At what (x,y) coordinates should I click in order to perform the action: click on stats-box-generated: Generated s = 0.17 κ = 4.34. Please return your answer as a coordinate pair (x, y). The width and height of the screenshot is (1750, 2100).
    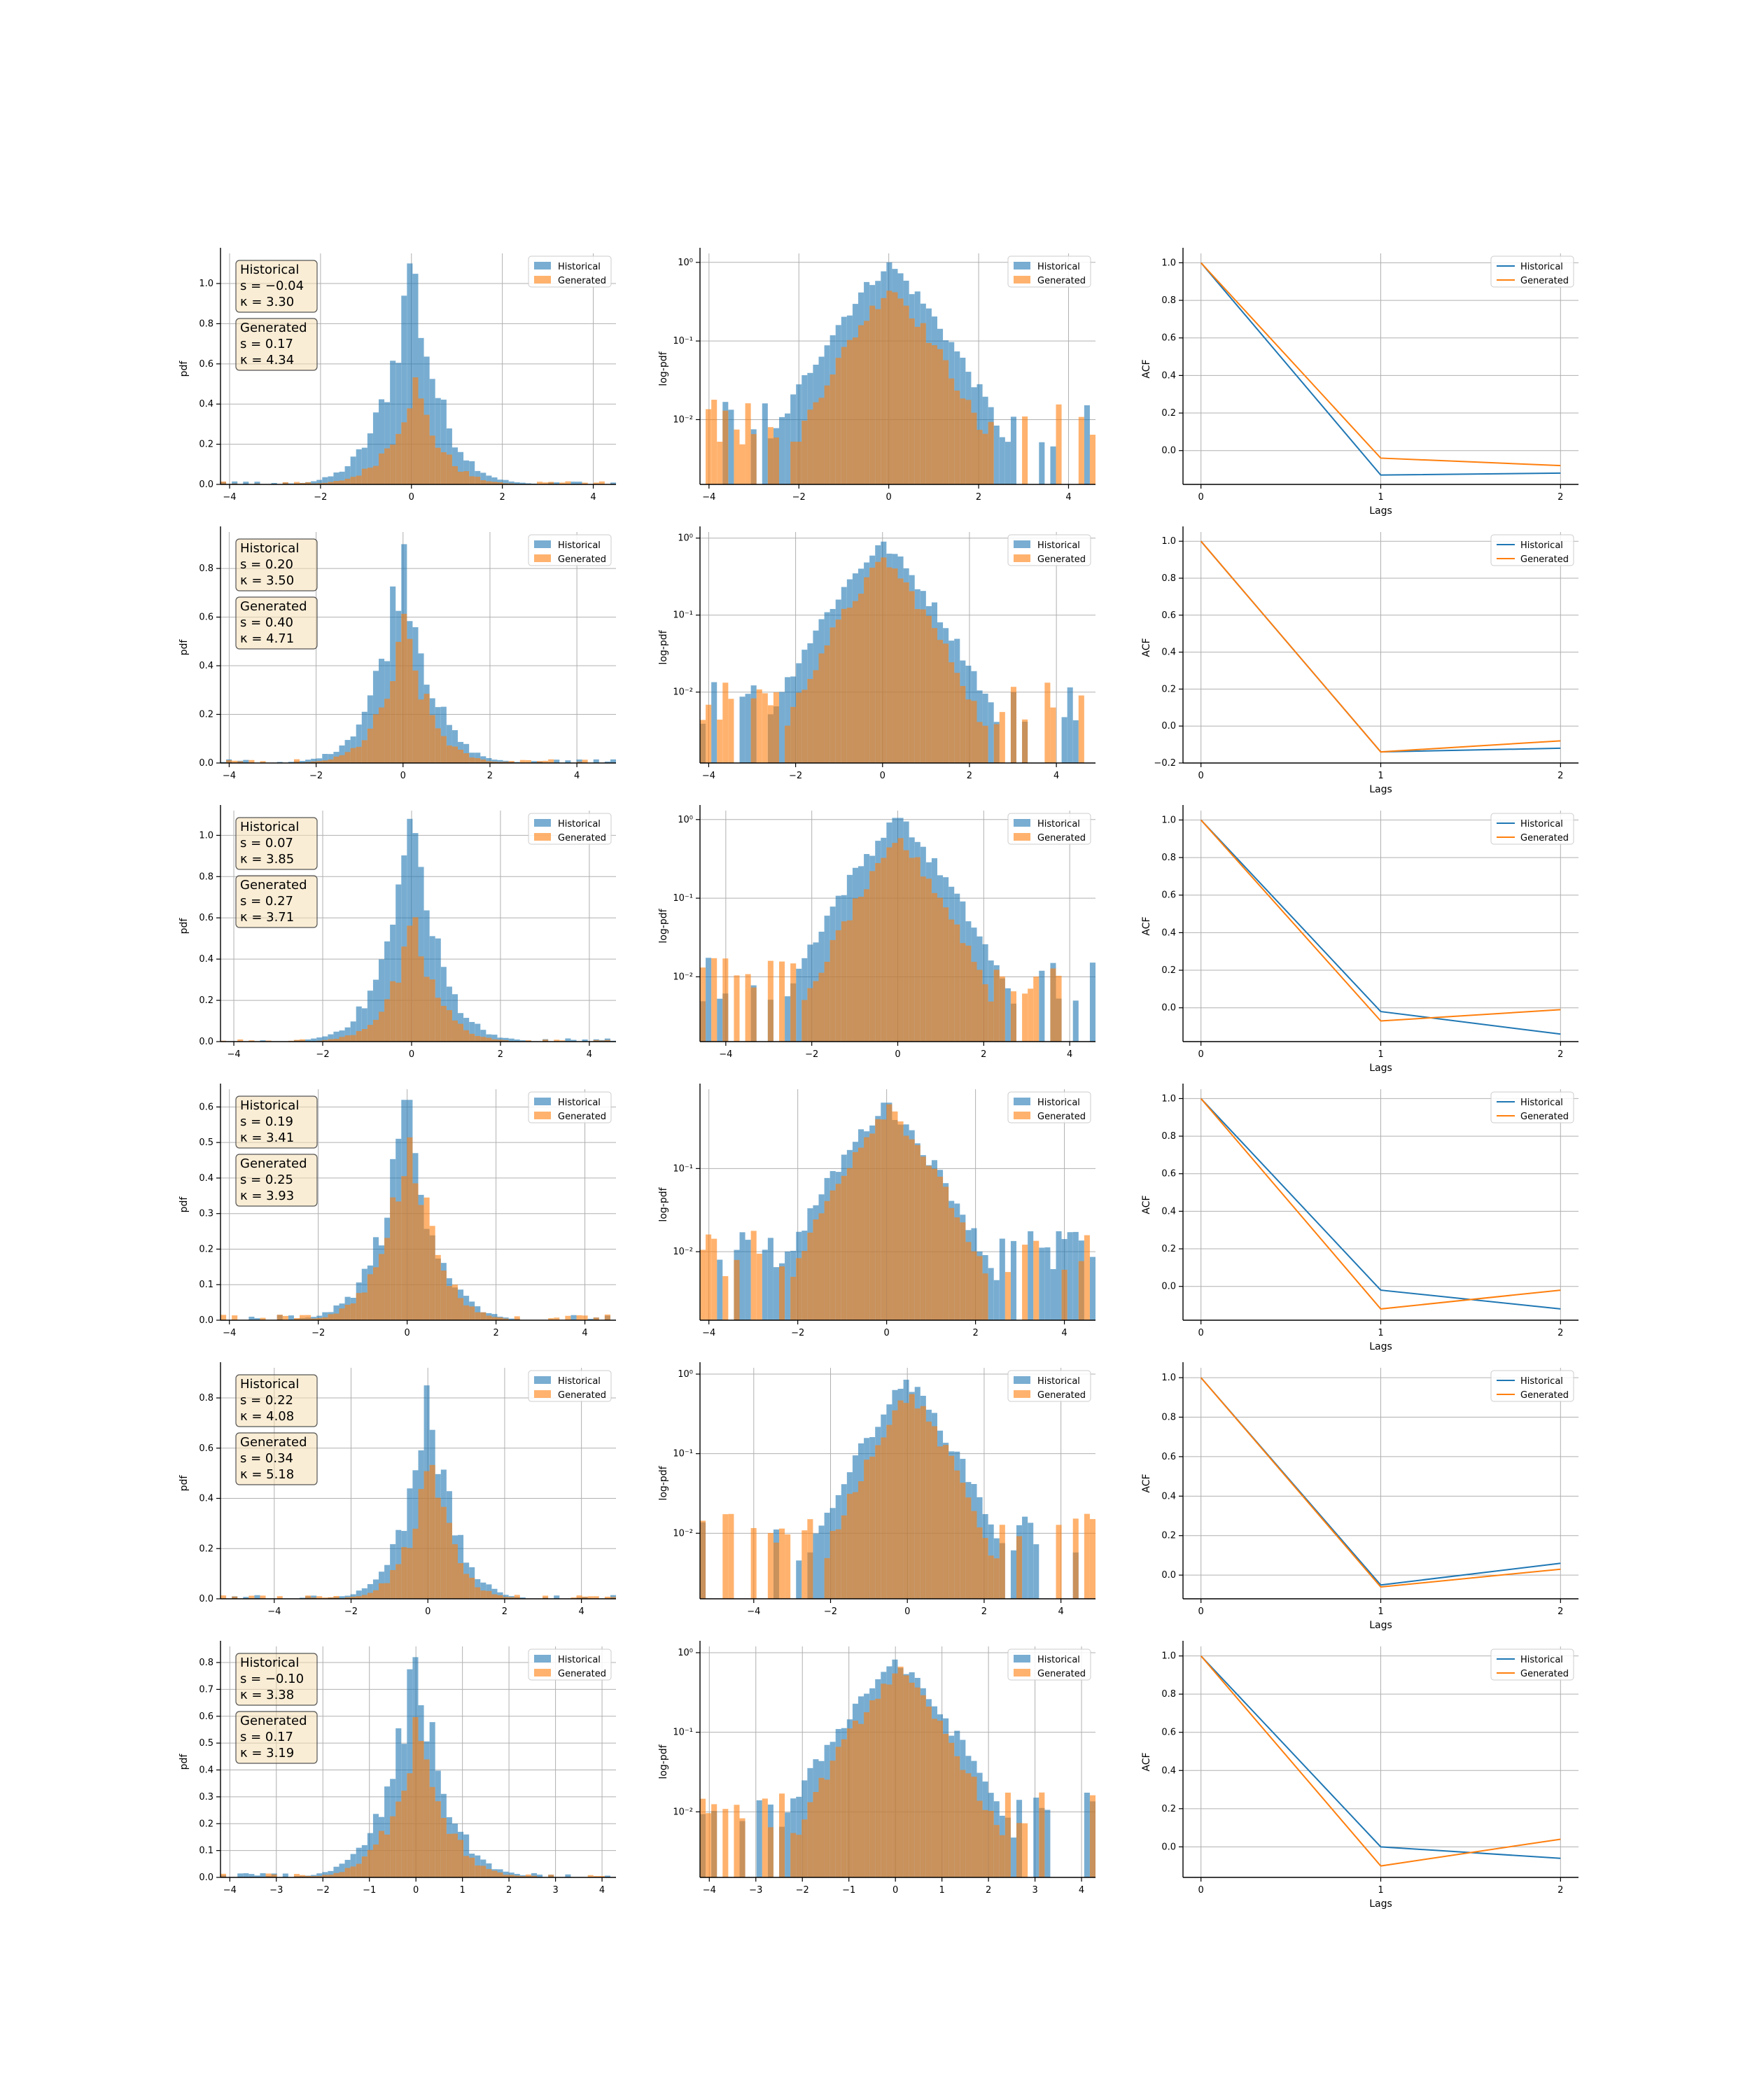
    Looking at the image, I should click on (276, 344).